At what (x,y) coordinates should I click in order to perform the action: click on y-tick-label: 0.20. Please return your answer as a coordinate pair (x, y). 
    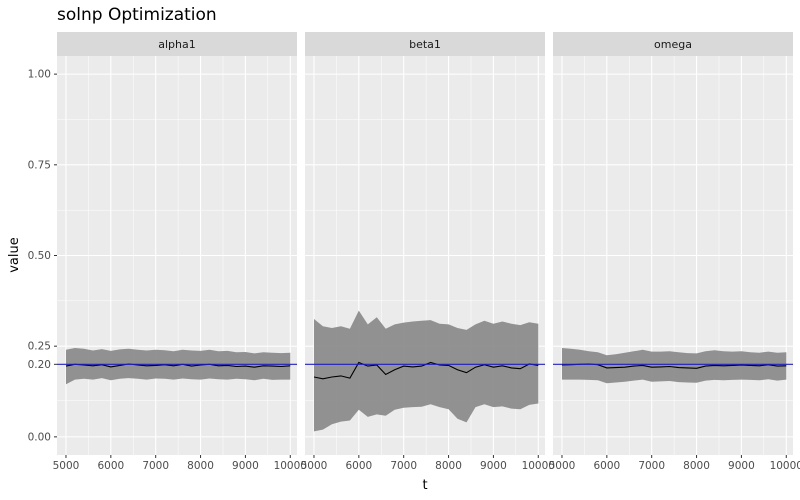
    Looking at the image, I should click on (39, 365).